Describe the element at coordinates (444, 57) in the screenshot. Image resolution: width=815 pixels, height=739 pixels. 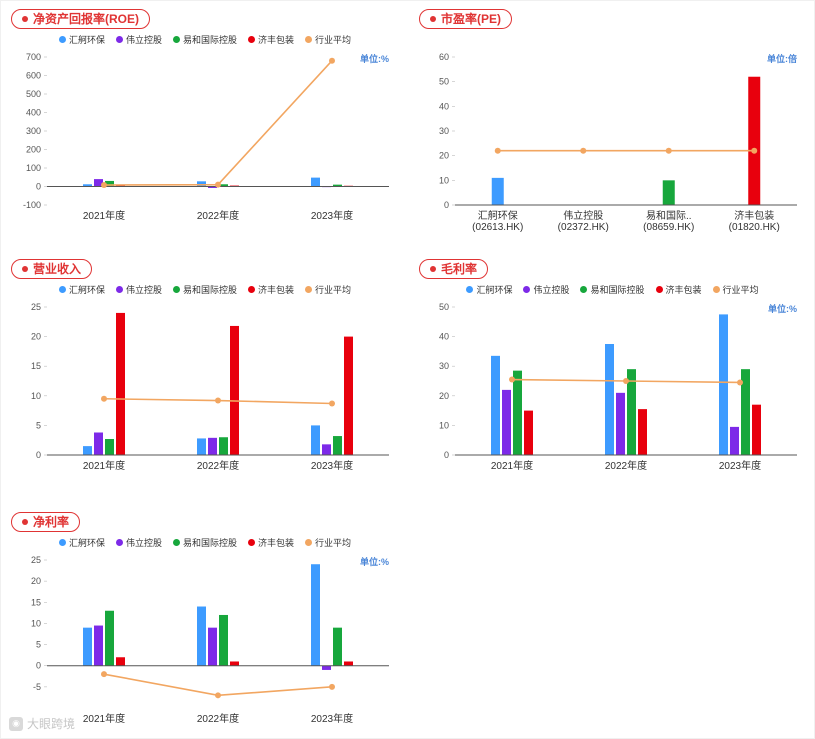
I see `y-tick-label: 60` at that location.